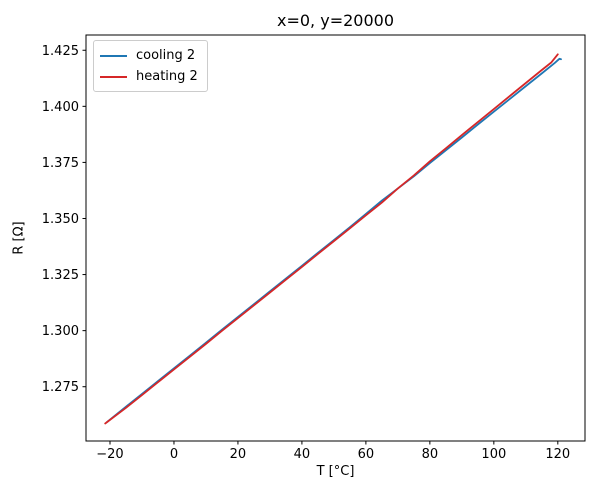 This screenshot has height=500, width=600. What do you see at coordinates (335, 471) in the screenshot?
I see `x-axis-label: T [°C]` at bounding box center [335, 471].